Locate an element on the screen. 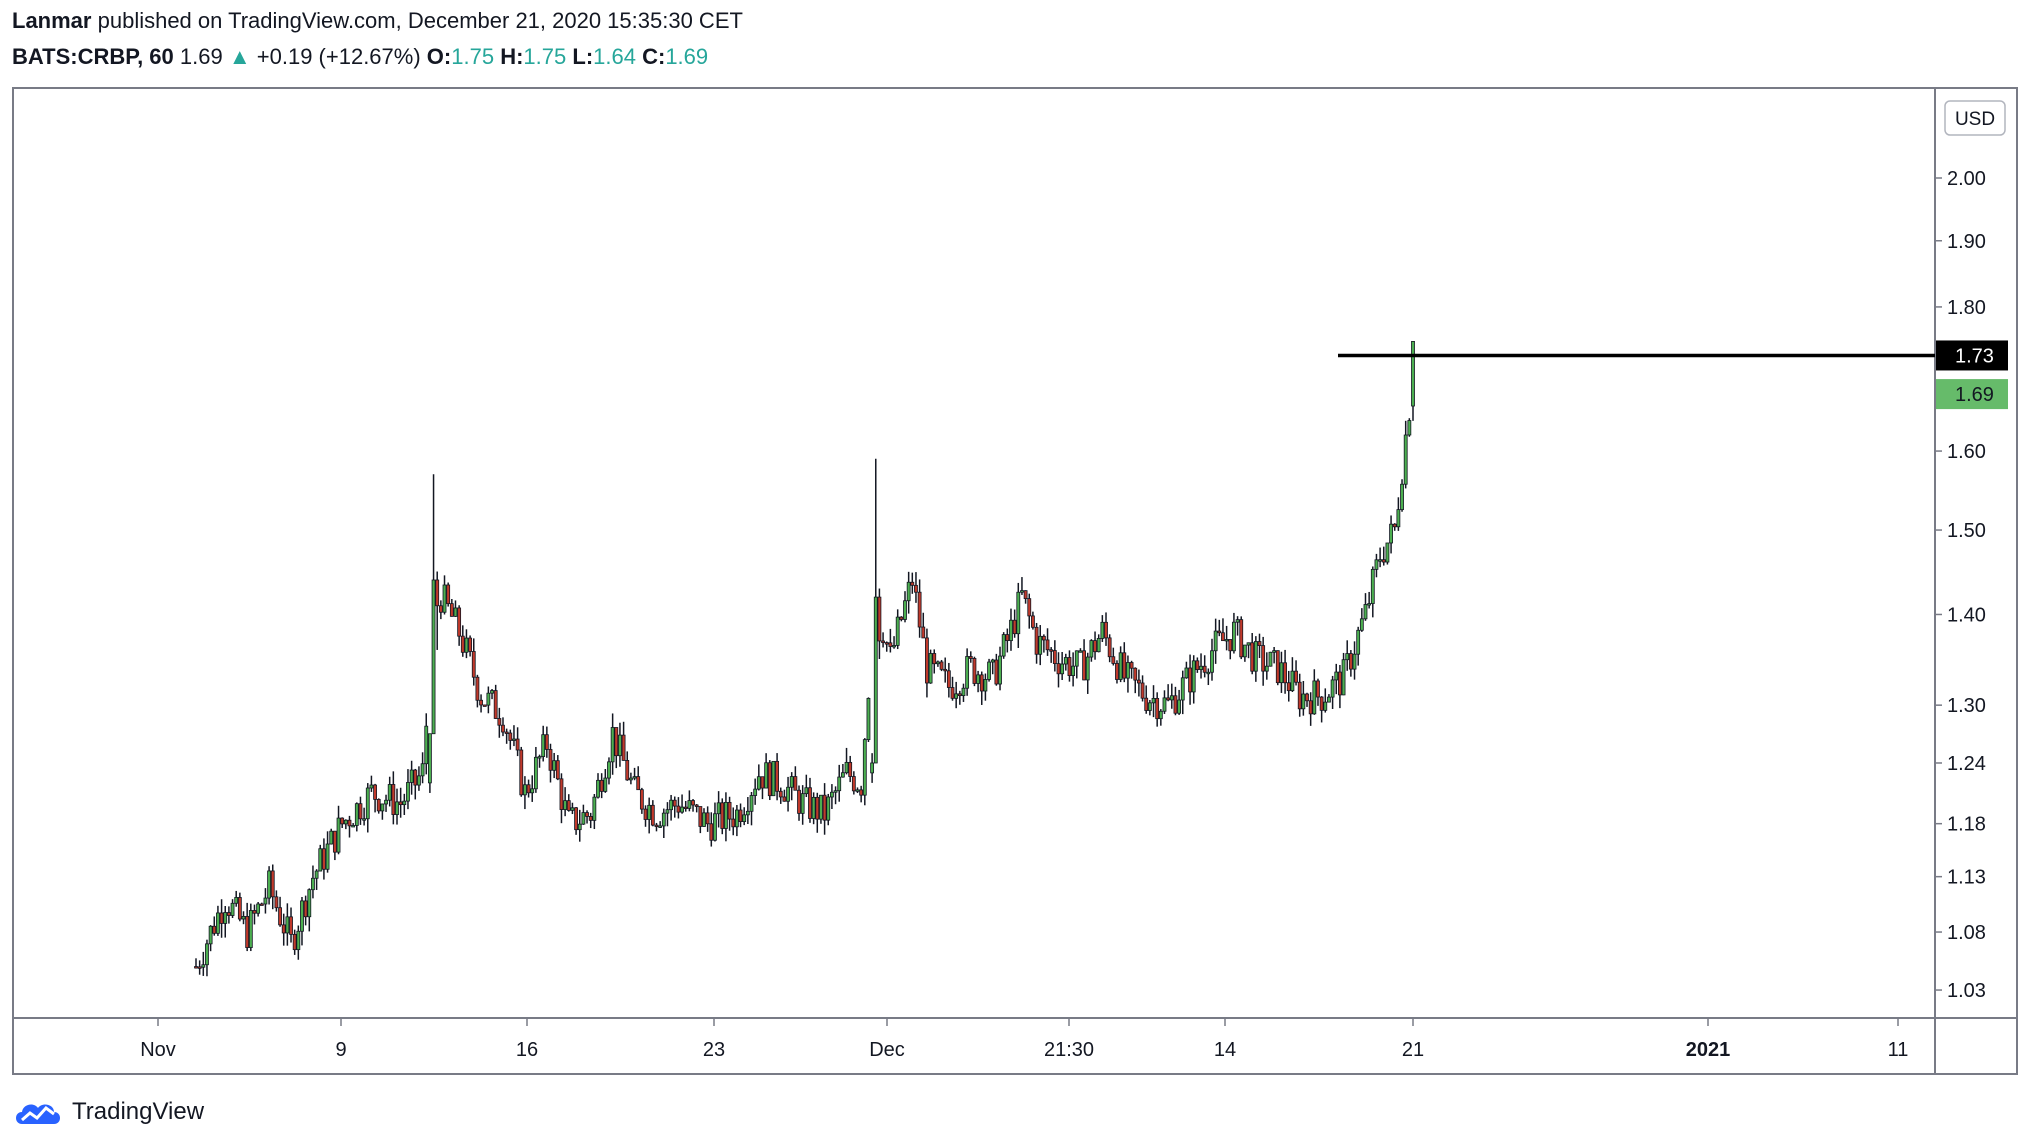 This screenshot has height=1144, width=2028. brand-name: TradingView is located at coordinates (138, 1111).